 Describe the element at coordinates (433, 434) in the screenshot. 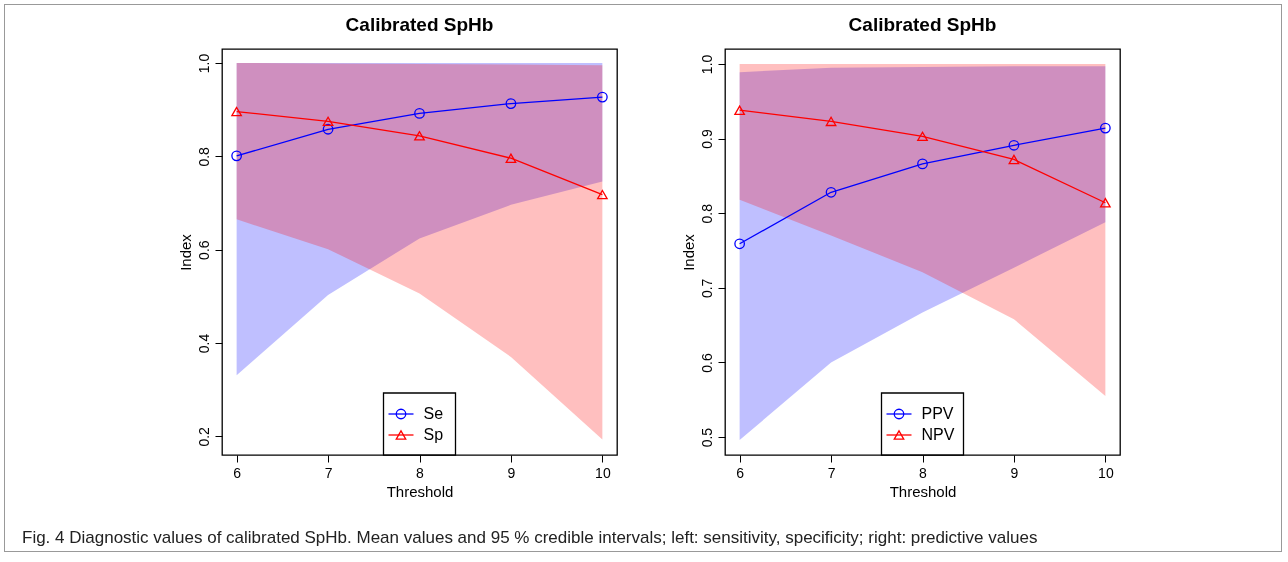

I see `legend-label: Sp` at that location.